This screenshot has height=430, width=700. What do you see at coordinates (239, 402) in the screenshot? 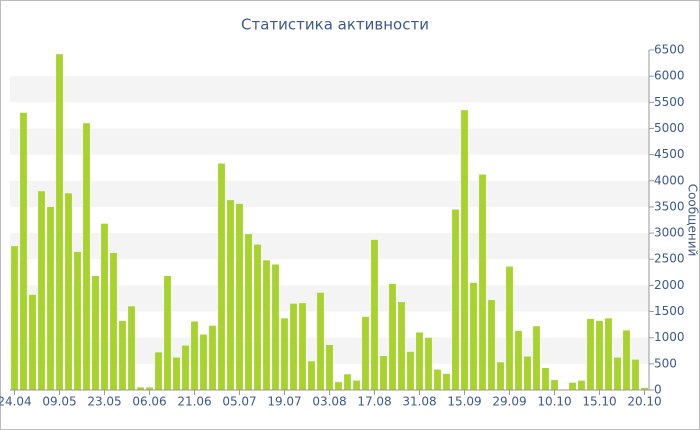
I see `x-tick-label: 05.07` at bounding box center [239, 402].